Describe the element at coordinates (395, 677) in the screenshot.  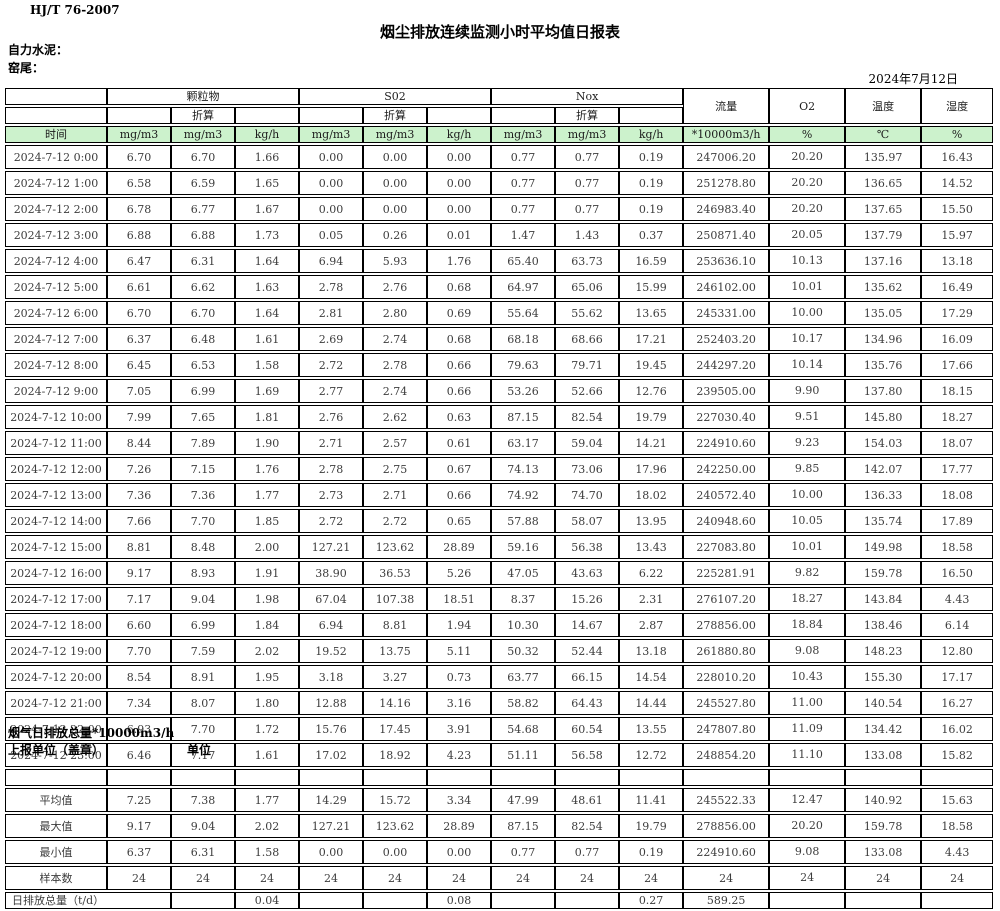
I see `cell: 3.27` at that location.